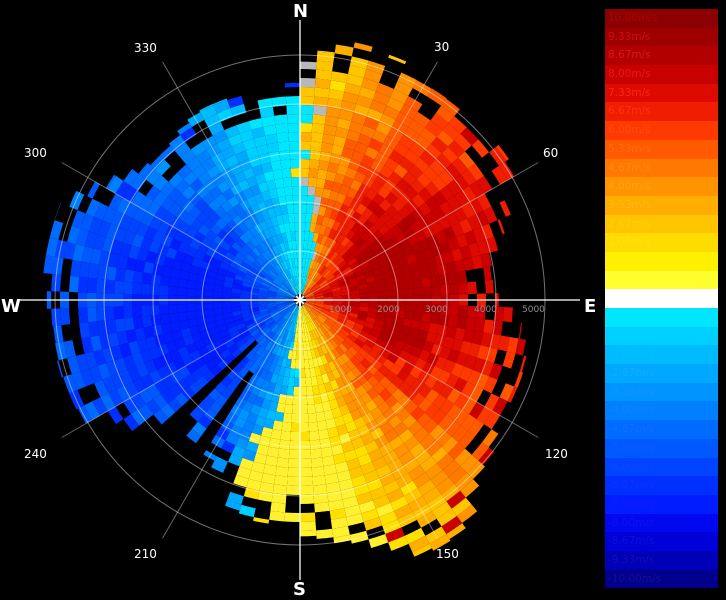  Describe the element at coordinates (556, 454) in the screenshot. I see `bearing-label-120: 120` at that location.